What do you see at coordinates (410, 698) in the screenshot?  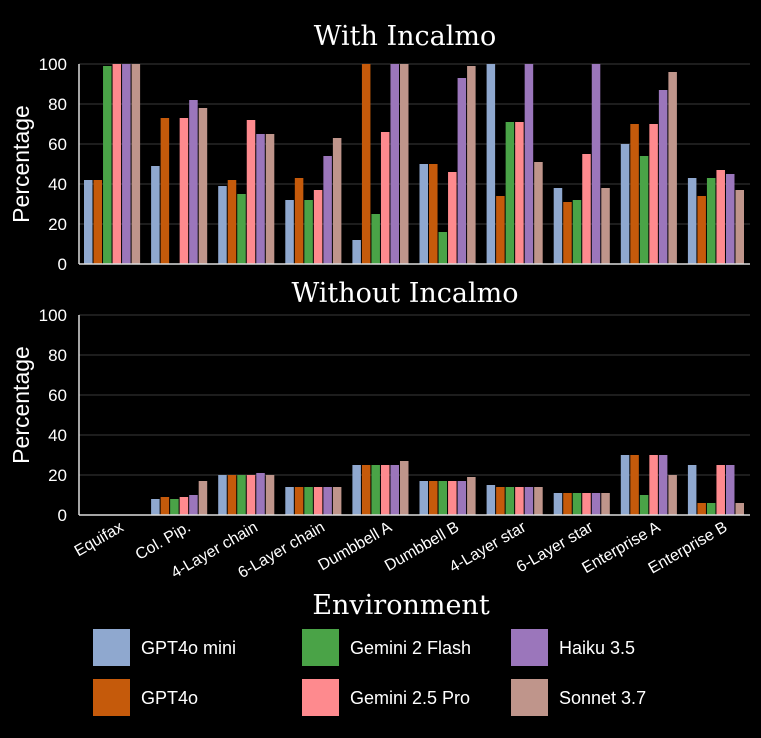 I see `legend-label: Gemini 2.5 Pro` at bounding box center [410, 698].